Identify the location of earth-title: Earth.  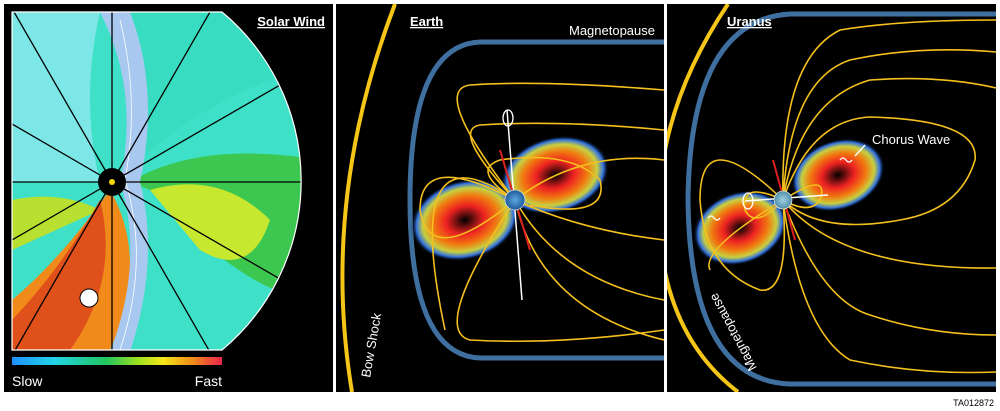
(426, 21).